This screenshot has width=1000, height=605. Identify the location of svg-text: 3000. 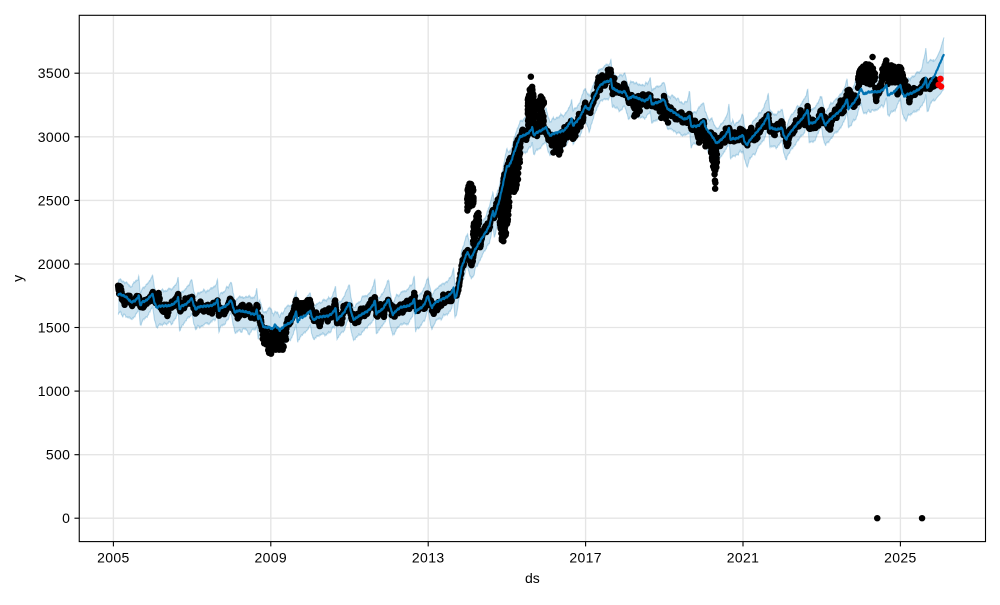
(54, 137).